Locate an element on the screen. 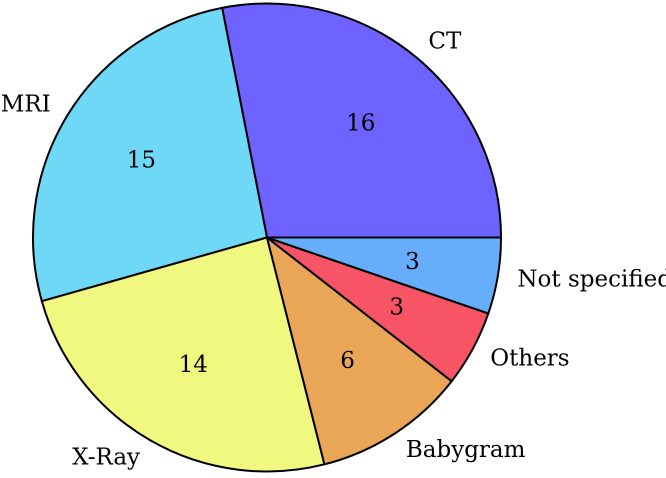 This screenshot has width=666, height=478. pie-slice-babygram is located at coordinates (359, 351).